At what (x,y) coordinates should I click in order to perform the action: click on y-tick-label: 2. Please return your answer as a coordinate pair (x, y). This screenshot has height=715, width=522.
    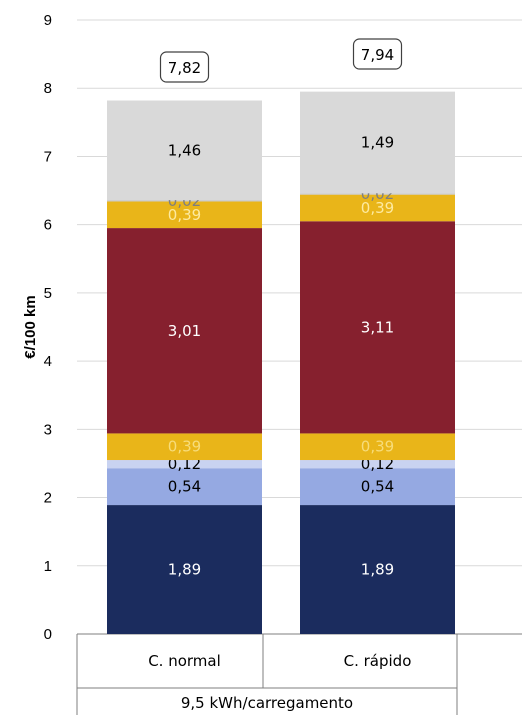
    Looking at the image, I should click on (48, 498).